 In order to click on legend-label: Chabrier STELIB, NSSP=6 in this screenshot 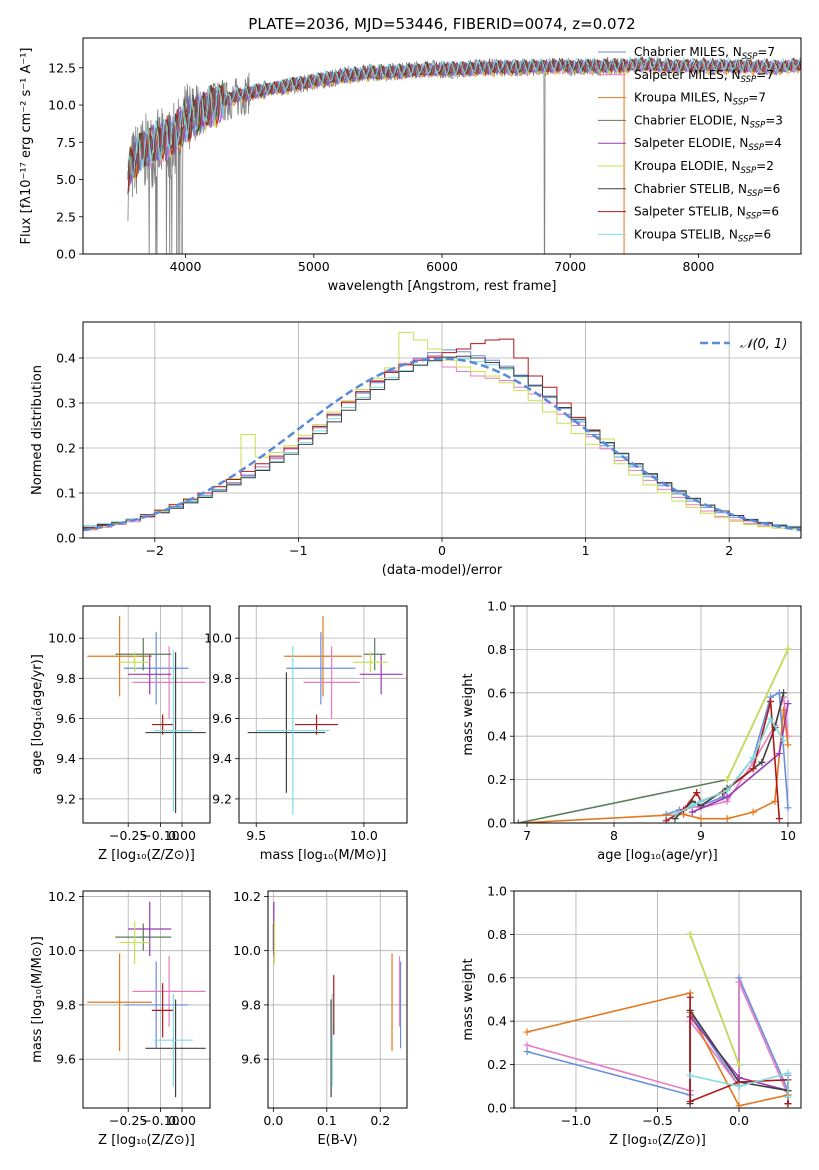, I will do `click(707, 190)`.